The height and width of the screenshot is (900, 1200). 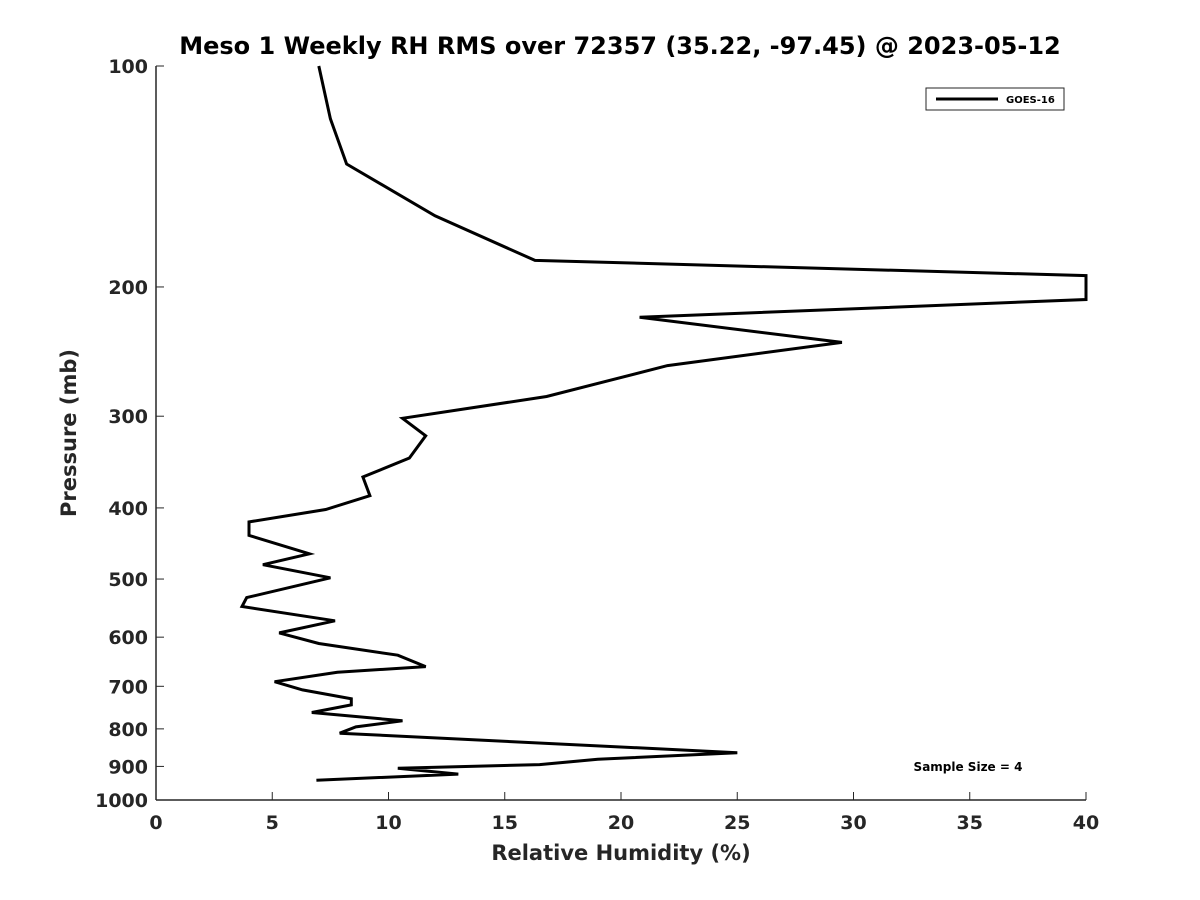 I want to click on legend: GOES-16, so click(x=995, y=99).